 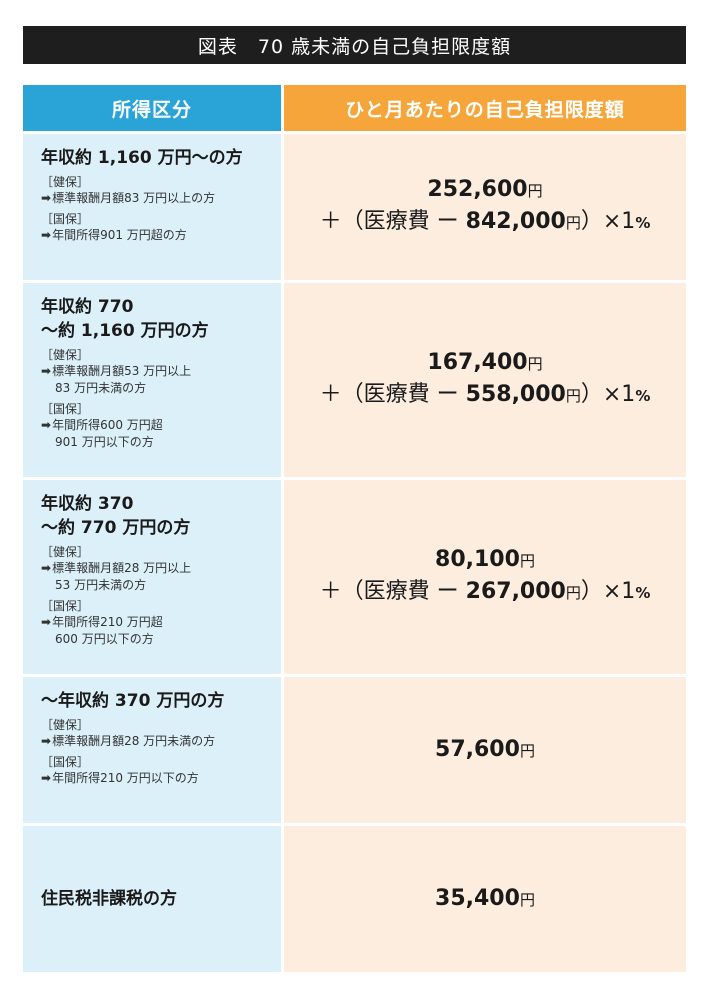 What do you see at coordinates (485, 577) in the screenshot?
I see `limit-cell: 80,100円 ＋（医療費 ー 267,000円）×1%` at bounding box center [485, 577].